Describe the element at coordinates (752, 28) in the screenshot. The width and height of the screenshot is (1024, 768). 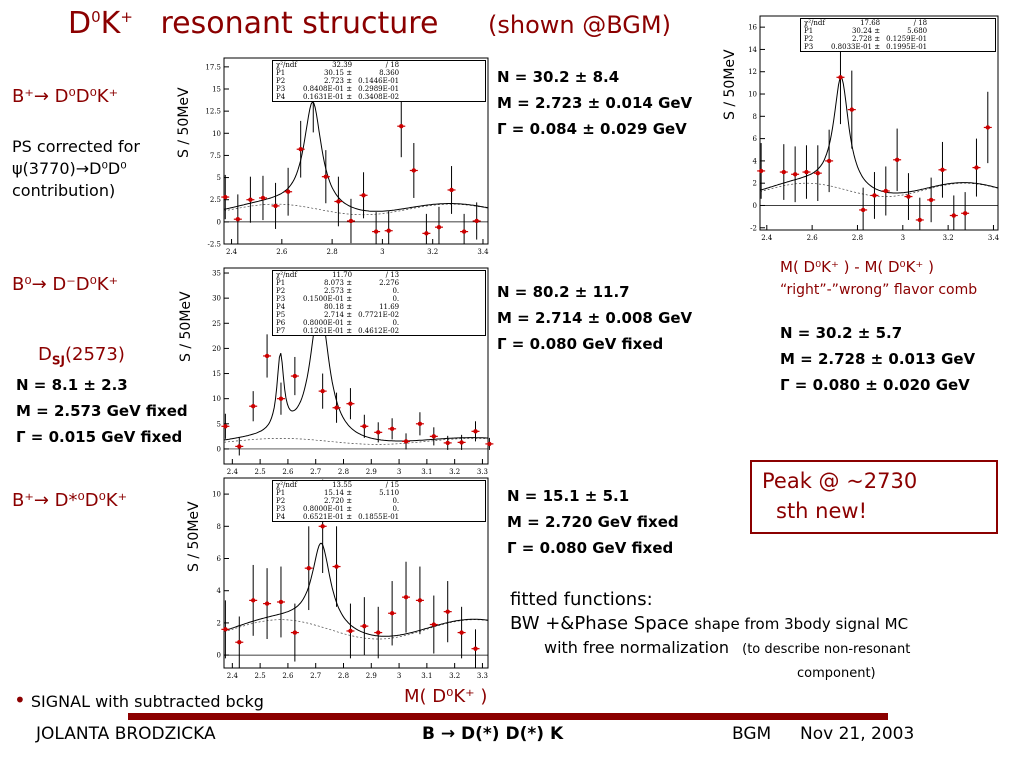
I see `y-tick-label: 16` at that location.